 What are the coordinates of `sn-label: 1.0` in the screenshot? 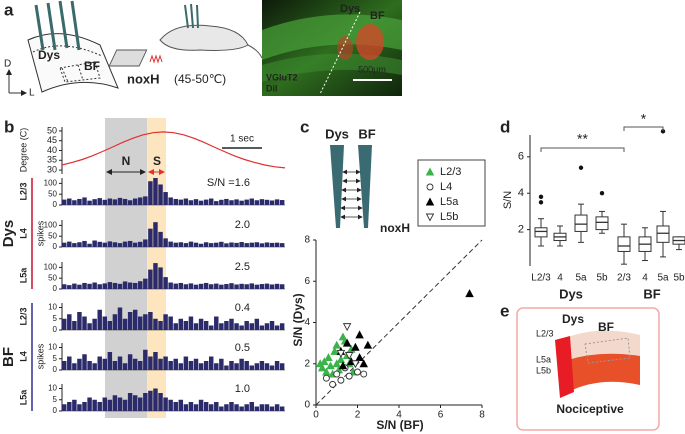 It's located at (242, 389).